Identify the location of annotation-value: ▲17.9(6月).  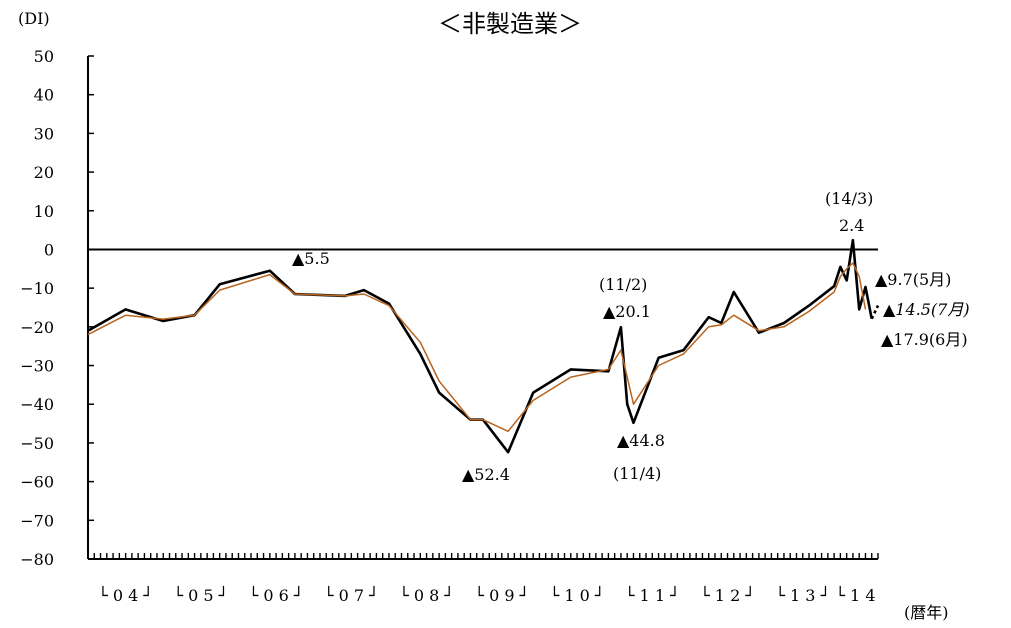
(924, 339).